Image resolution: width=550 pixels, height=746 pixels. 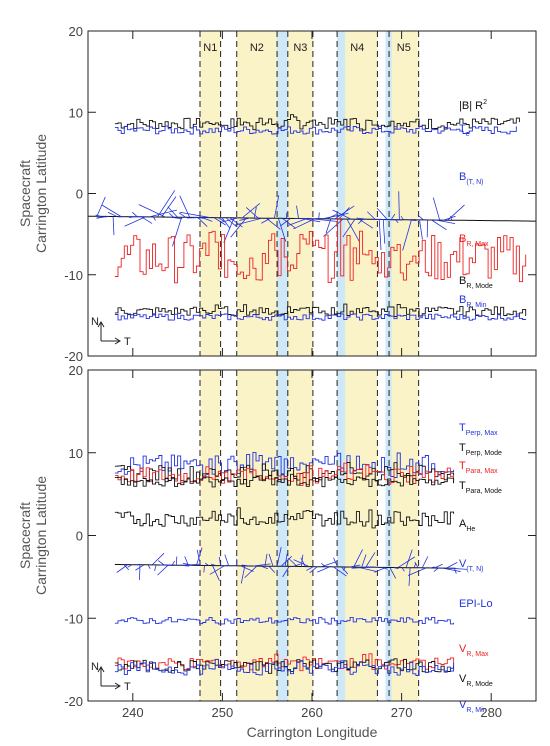 I want to click on series-label: BR, Mode, so click(x=476, y=282).